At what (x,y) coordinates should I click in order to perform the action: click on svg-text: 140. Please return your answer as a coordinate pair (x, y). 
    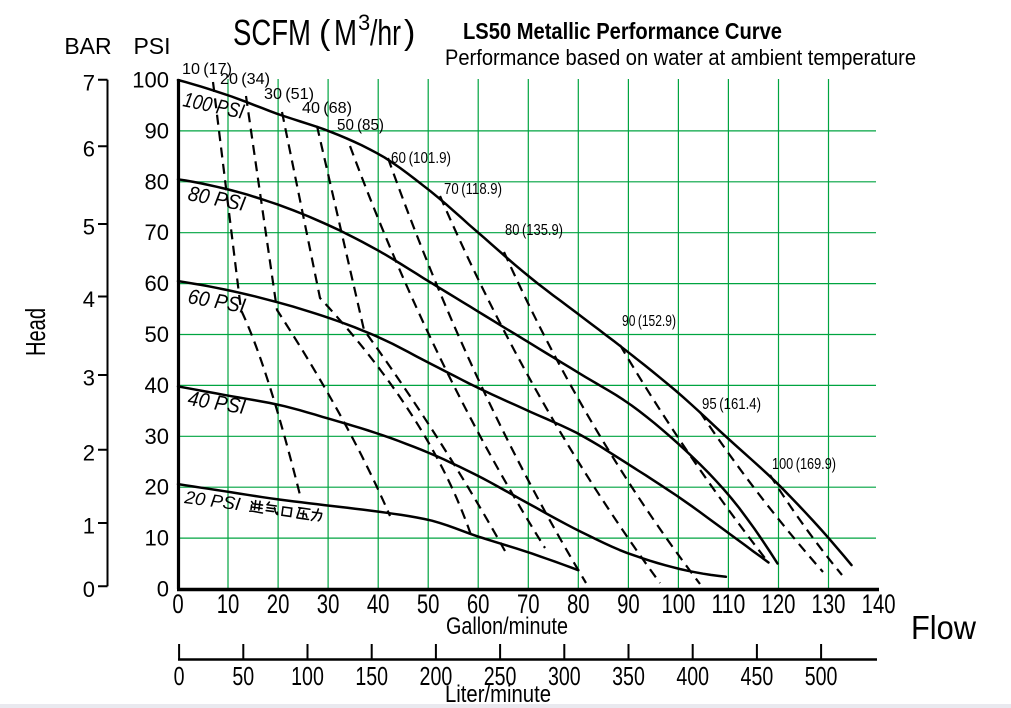
    Looking at the image, I should click on (879, 604).